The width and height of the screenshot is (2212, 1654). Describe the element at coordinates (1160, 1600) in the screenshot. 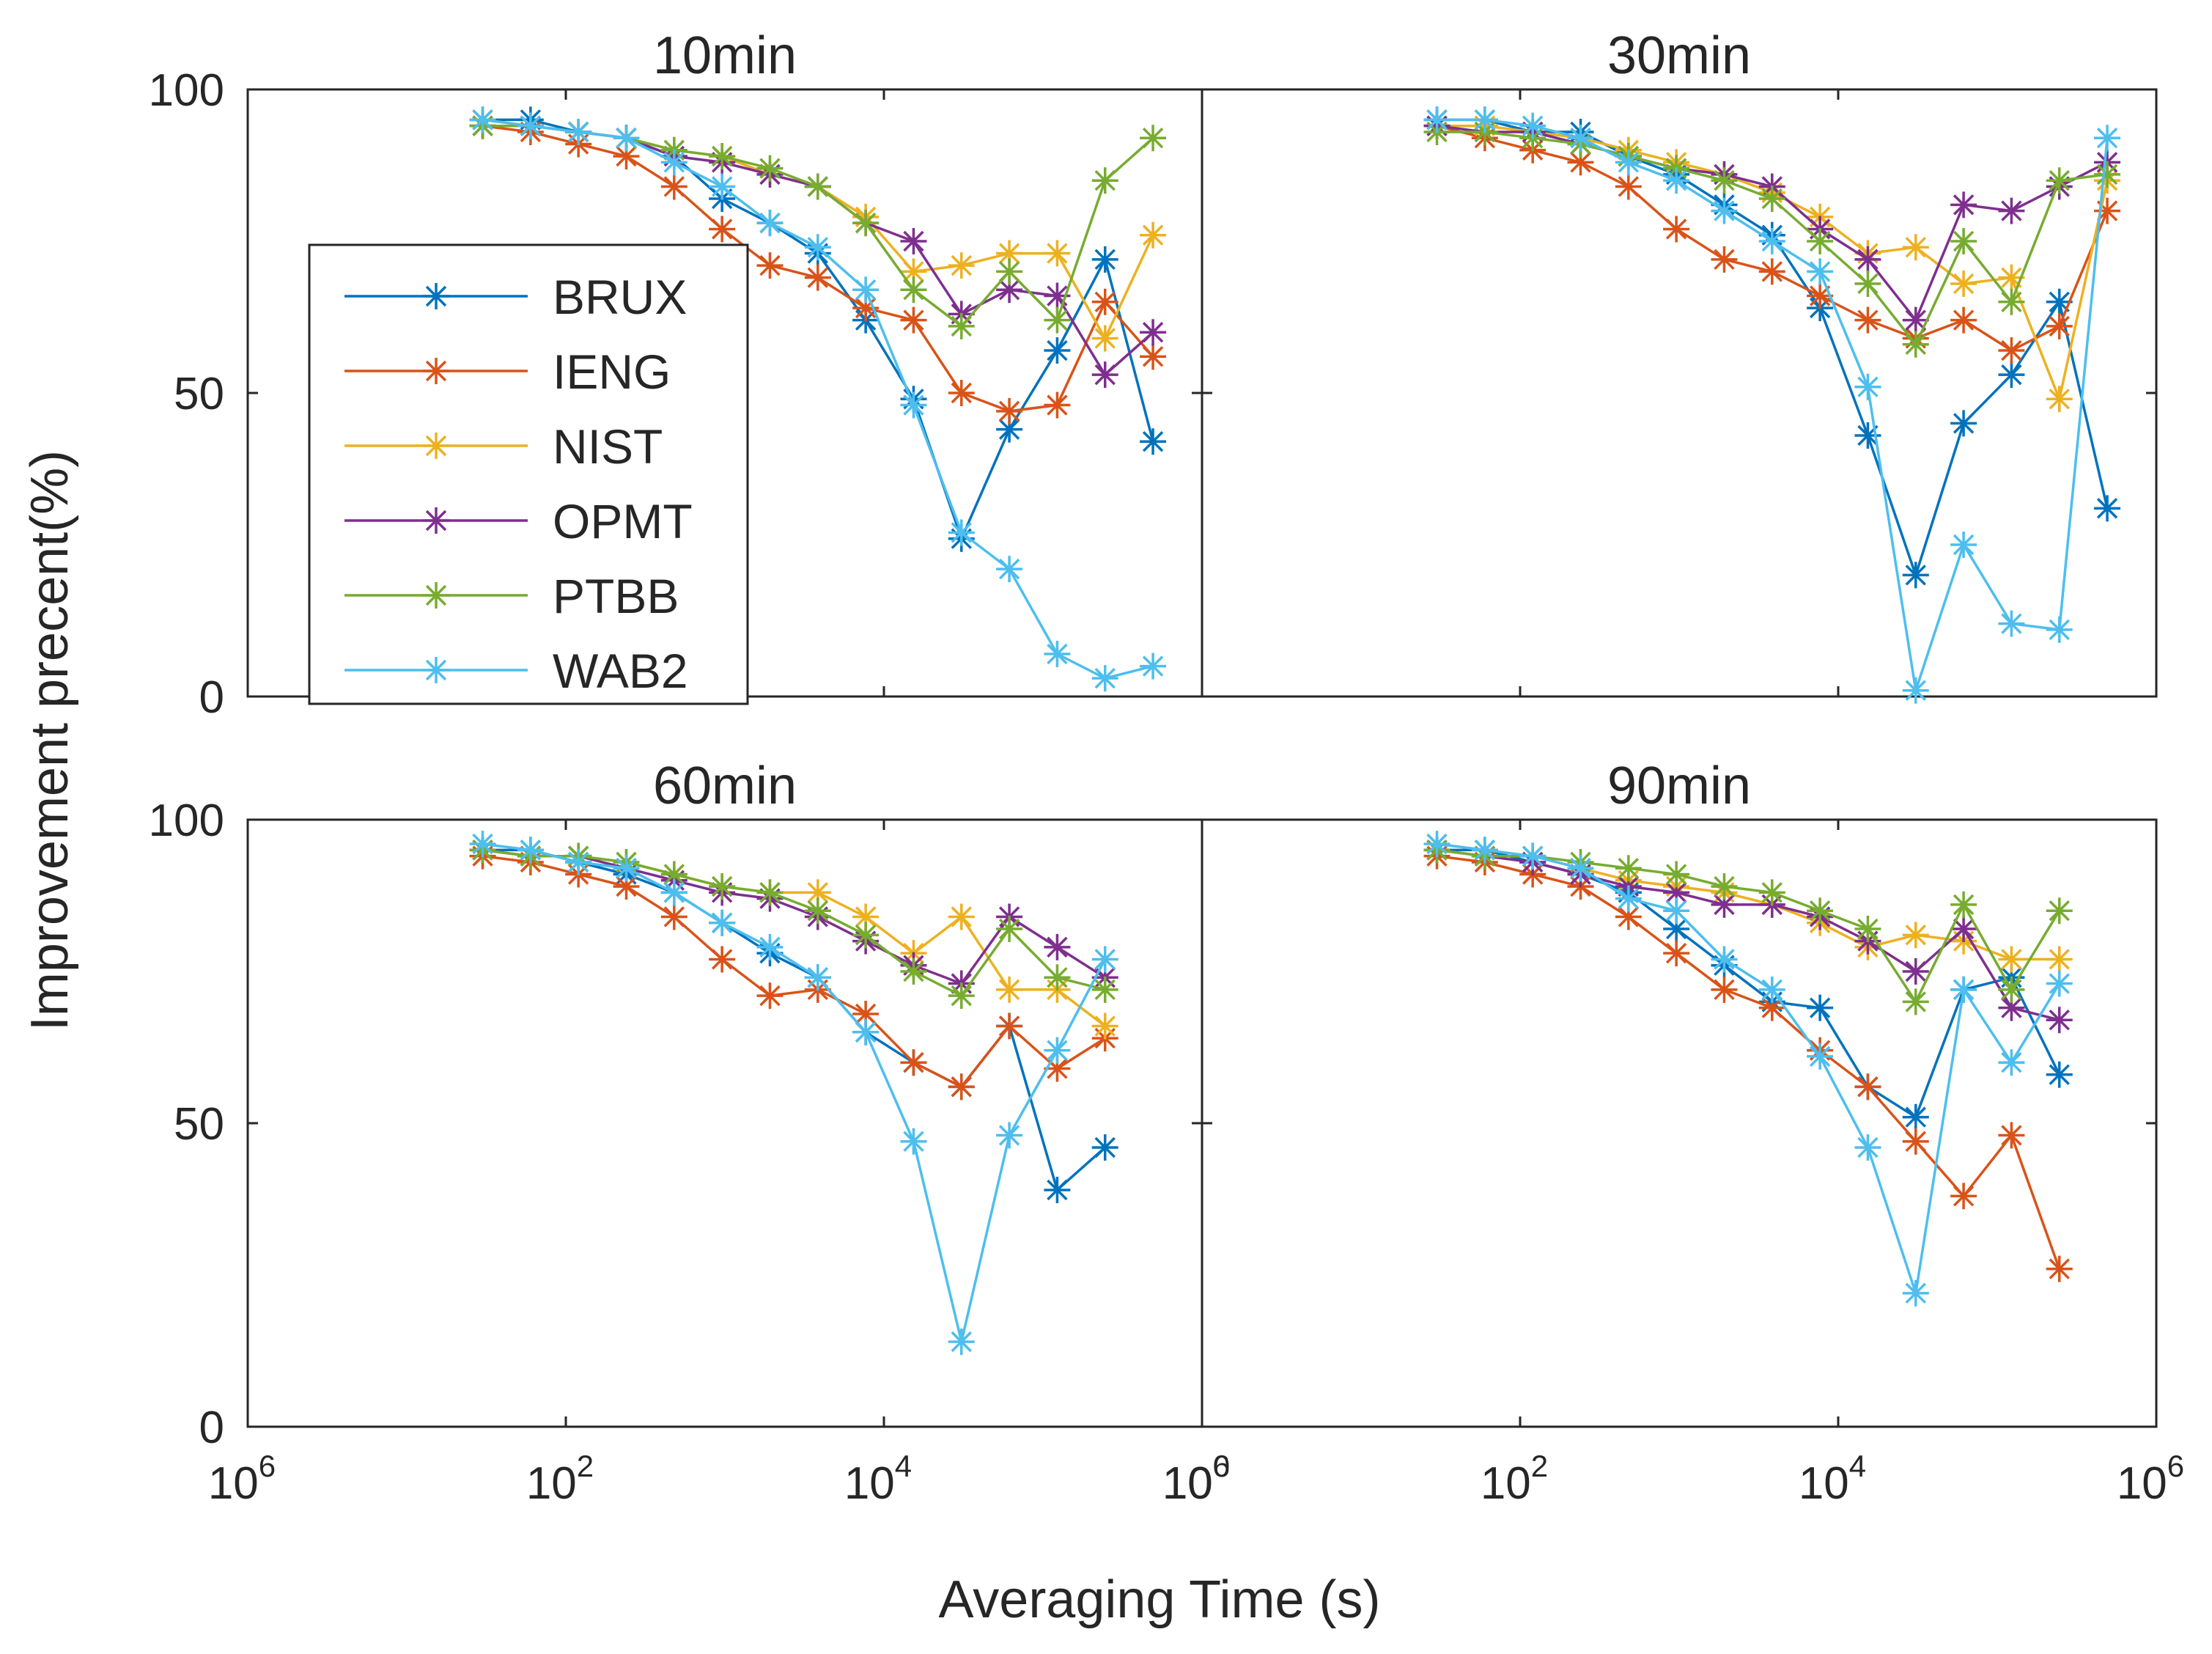

I see `x-axis-label: Averaging Time (s)` at that location.